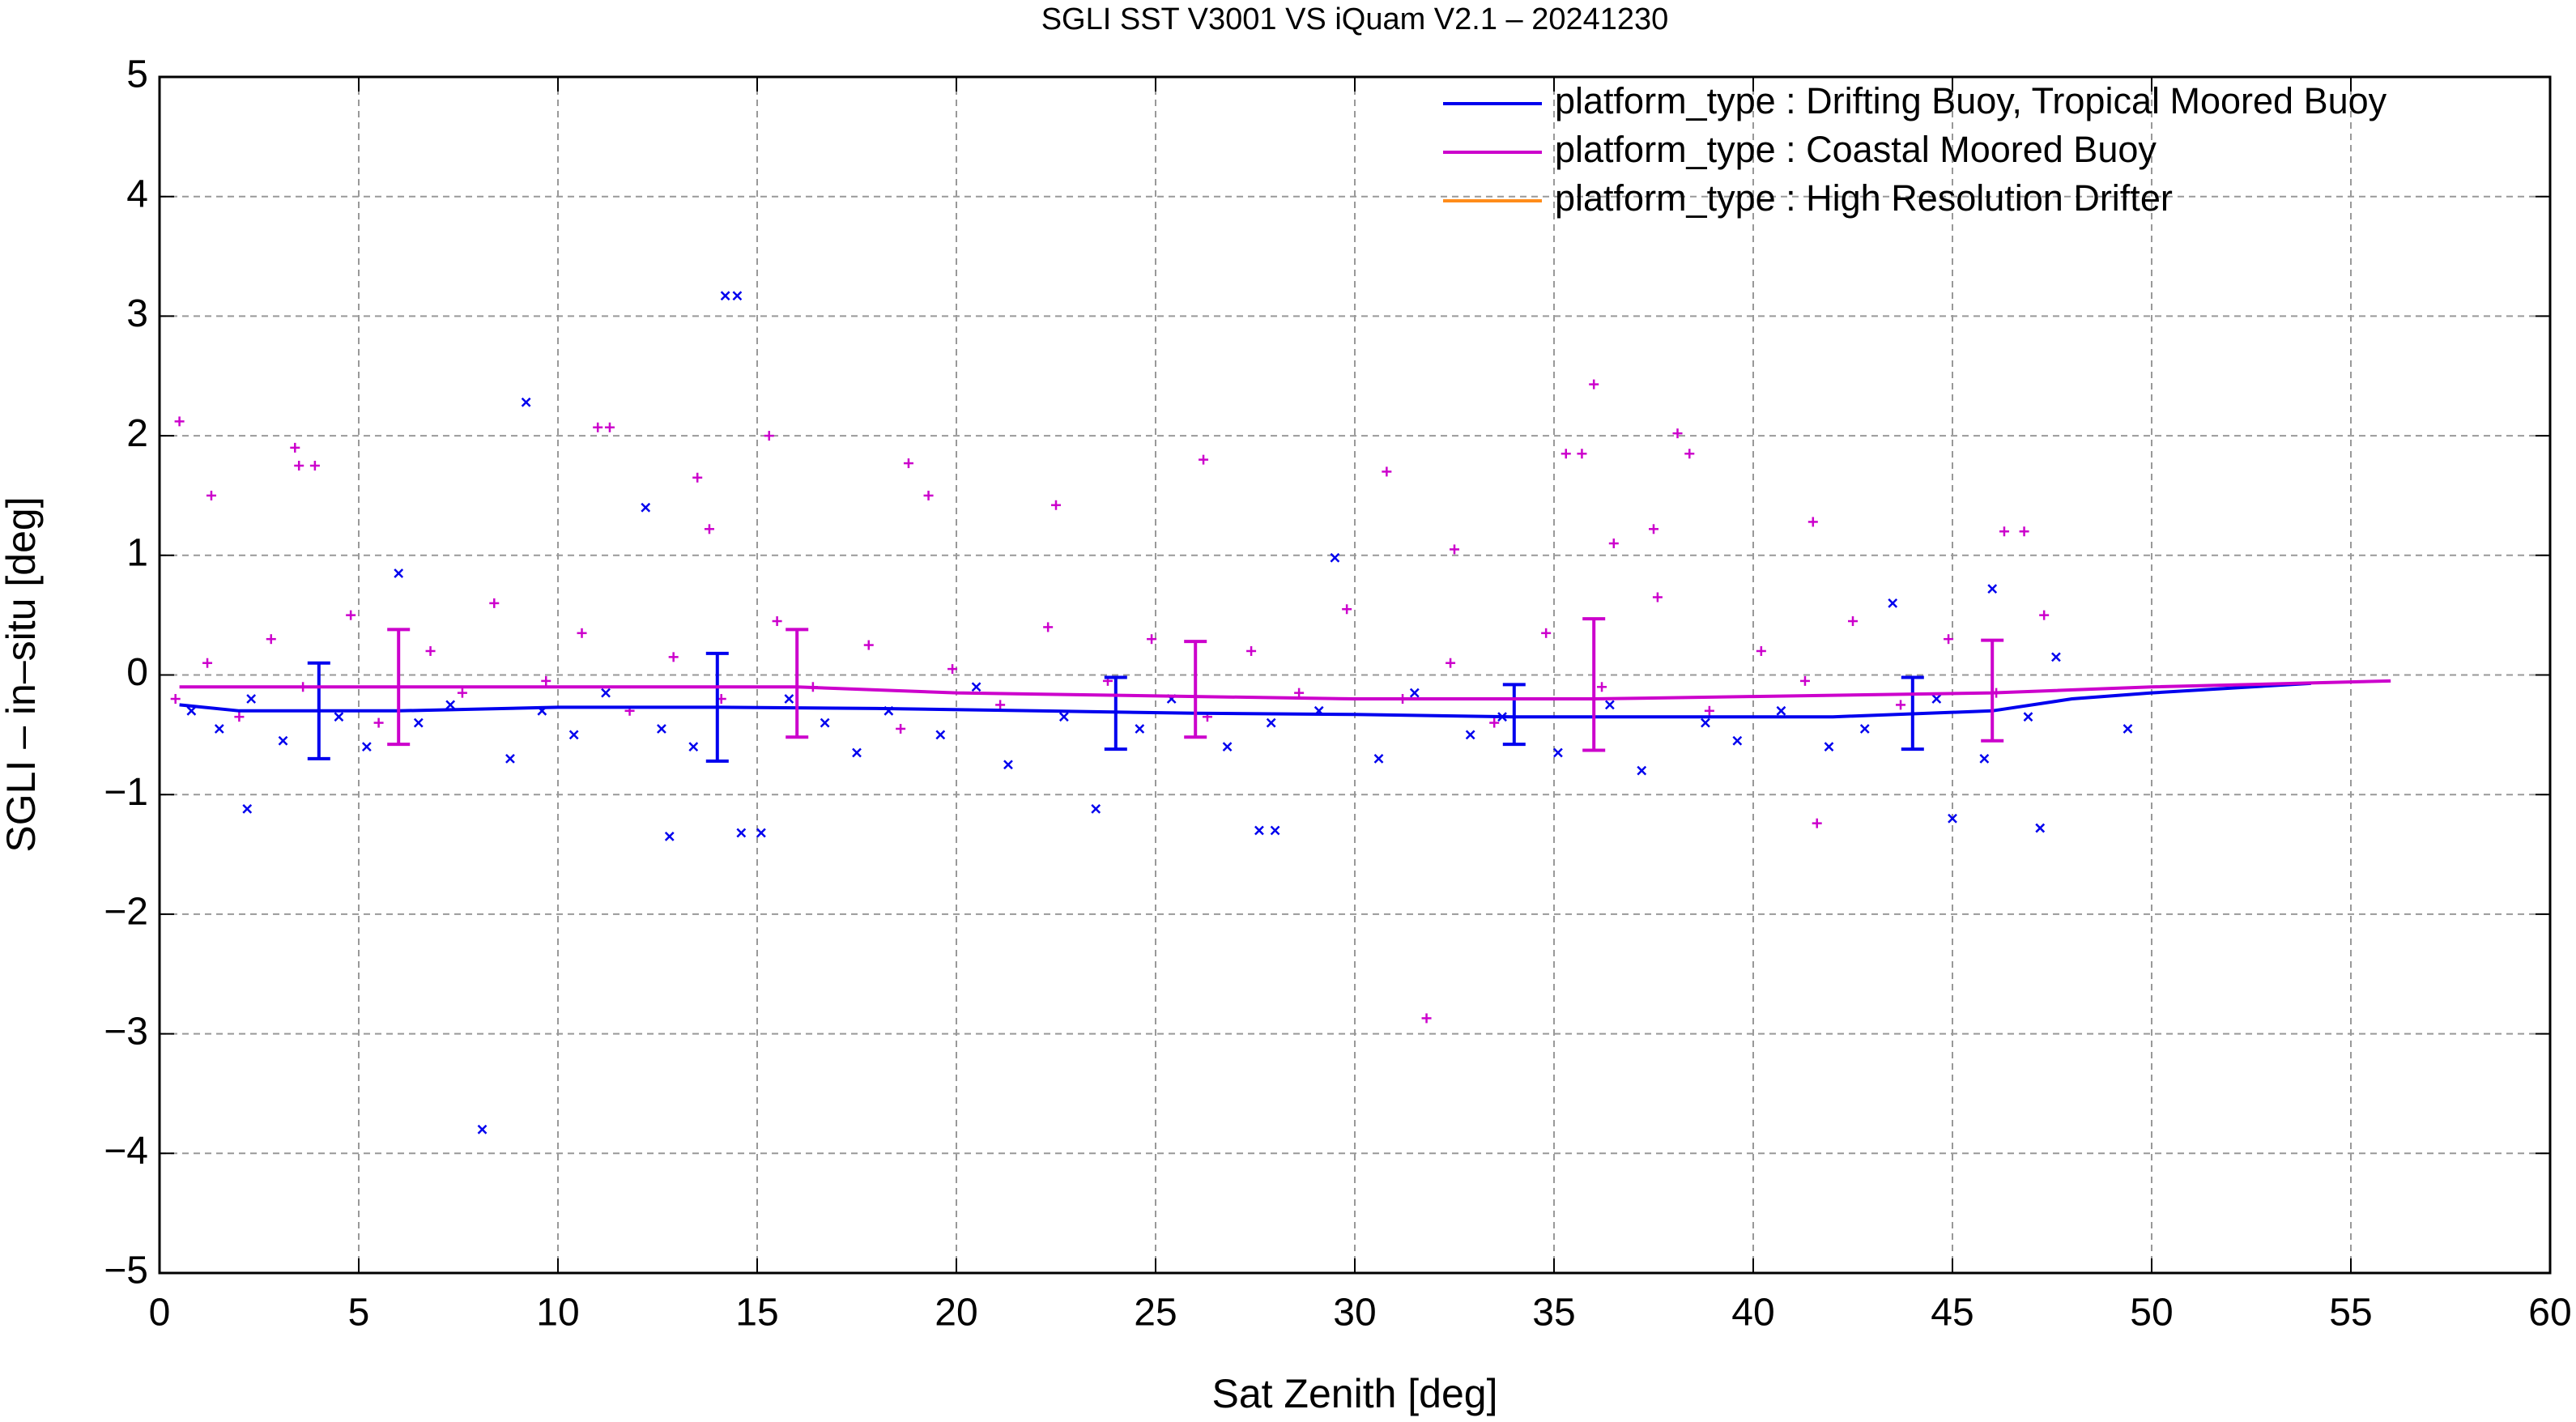 Image resolution: width=2576 pixels, height=1422 pixels. What do you see at coordinates (1864, 198) in the screenshot?
I see `legend-label: platform_type : High Resolution Drifter` at bounding box center [1864, 198].